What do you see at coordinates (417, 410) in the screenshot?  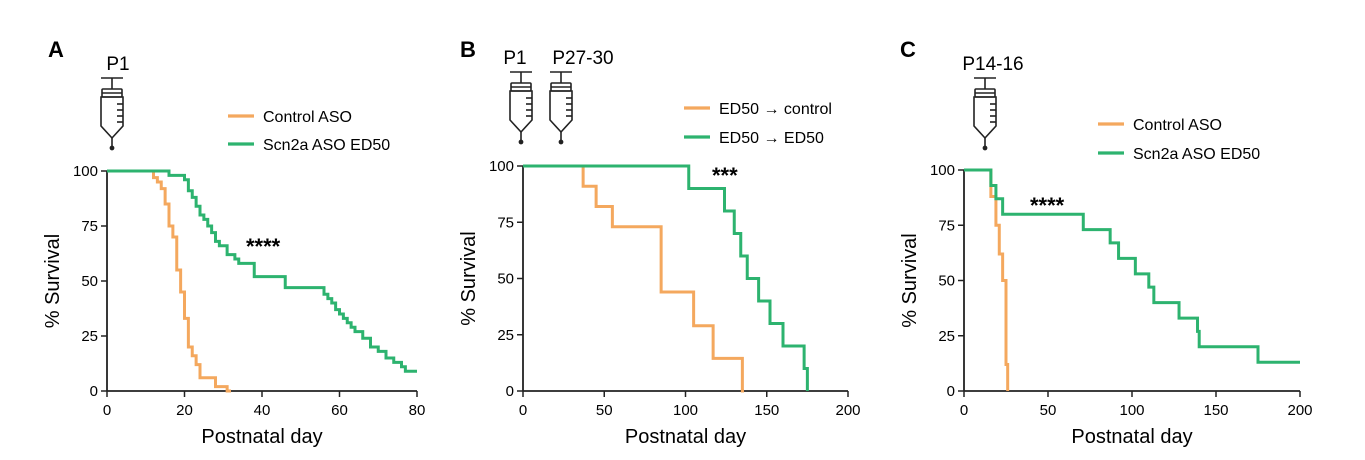 I see `x-tick-label: 80` at bounding box center [417, 410].